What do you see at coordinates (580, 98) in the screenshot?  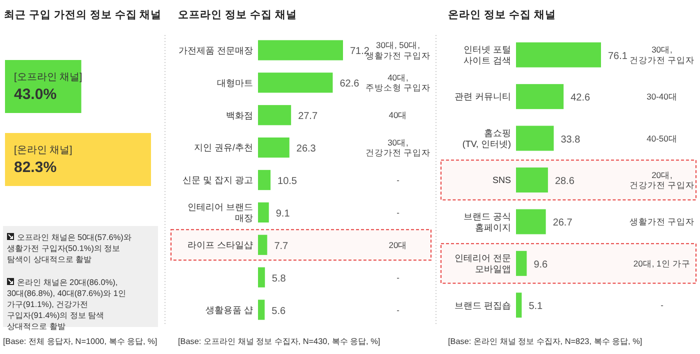 I see `data-label: 42.6` at bounding box center [580, 98].